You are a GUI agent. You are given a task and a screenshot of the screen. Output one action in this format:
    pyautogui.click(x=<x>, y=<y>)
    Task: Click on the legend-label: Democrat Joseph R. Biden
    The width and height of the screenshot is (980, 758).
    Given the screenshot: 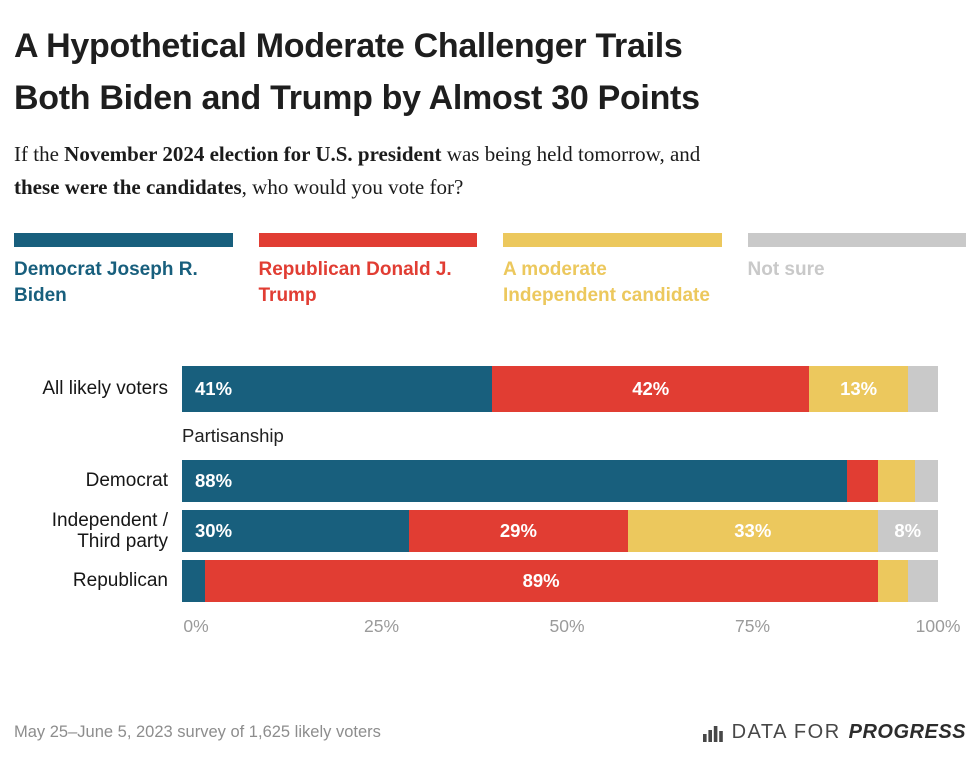 What is the action you would take?
    pyautogui.click(x=106, y=282)
    